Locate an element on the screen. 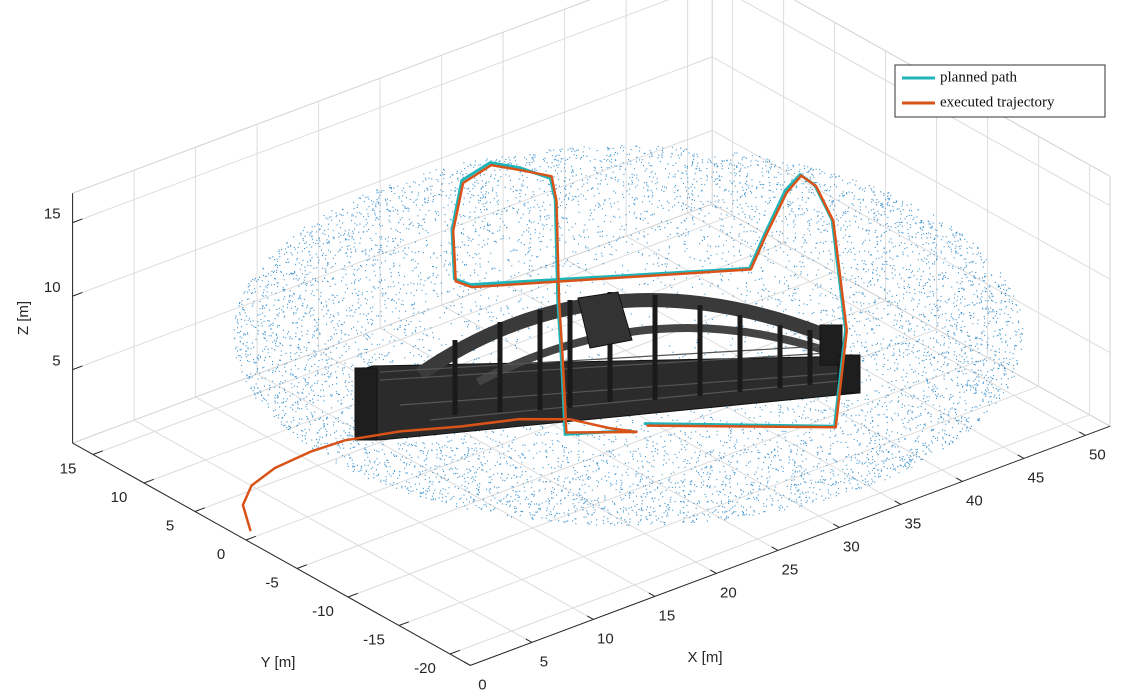  y-axis is located at coordinates (271, 554).